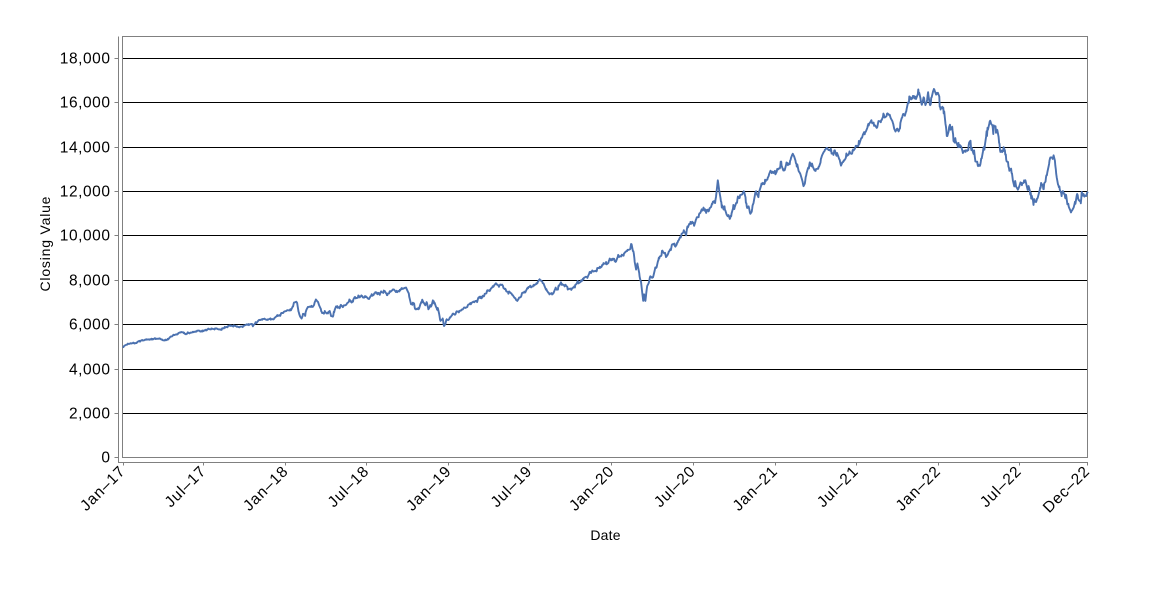 The width and height of the screenshot is (1150, 605). Describe the element at coordinates (90, 281) in the screenshot. I see `svg-text: 8,000` at that location.